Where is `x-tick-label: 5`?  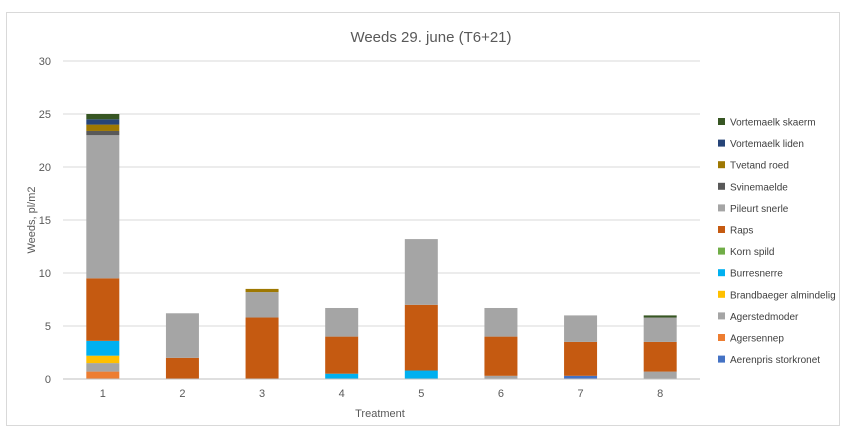 x-tick-label: 5 is located at coordinates (421, 394).